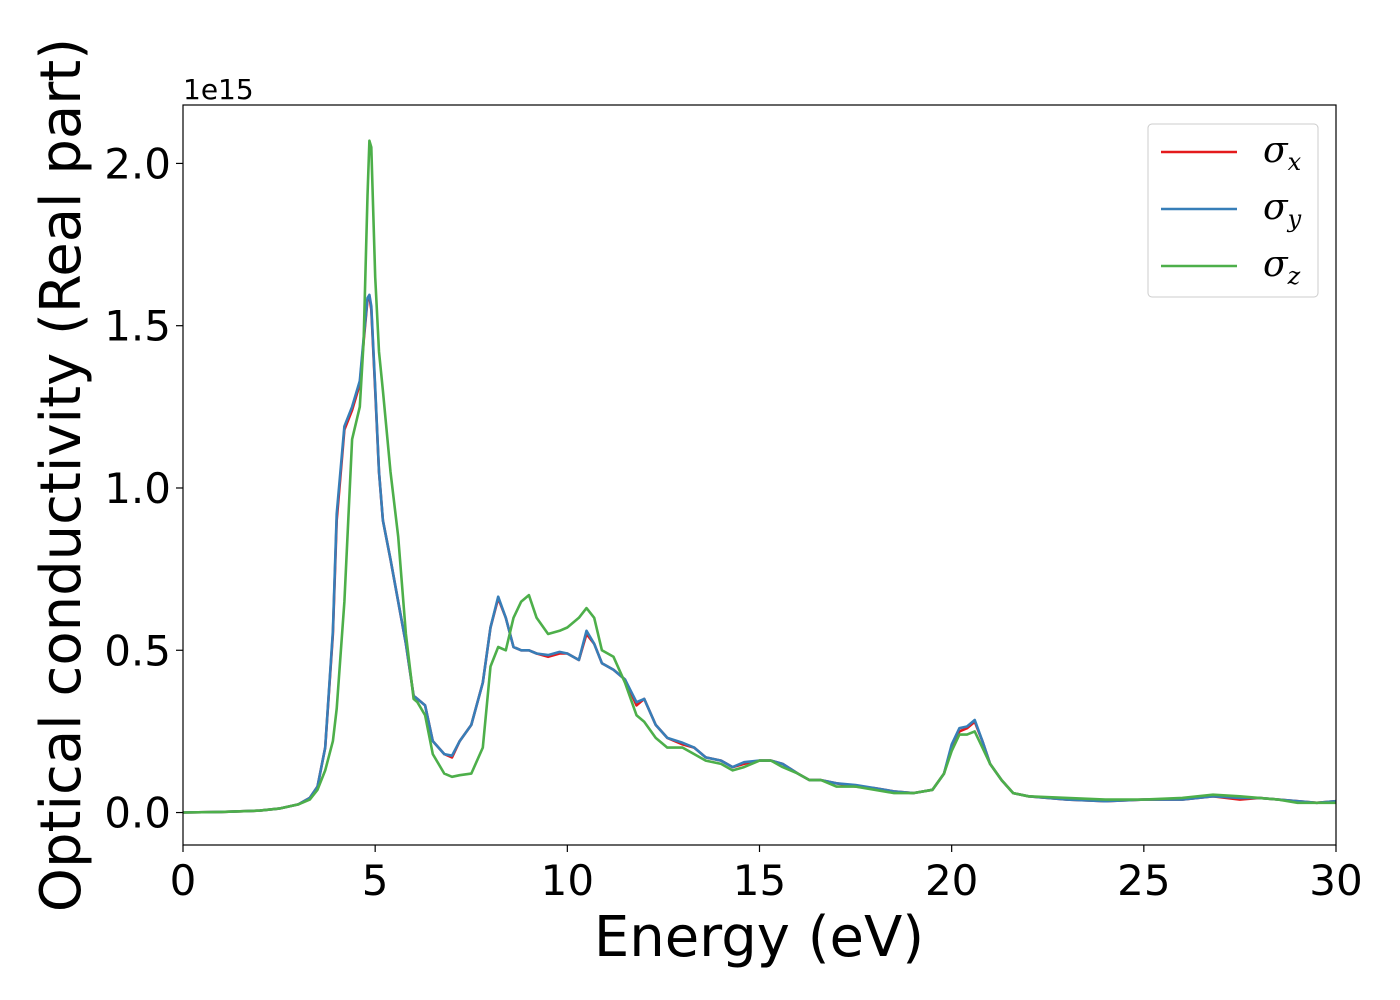 Image resolution: width=1400 pixels, height=1000 pixels. Describe the element at coordinates (1282, 153) in the screenshot. I see `legend-label-x: σx` at that location.